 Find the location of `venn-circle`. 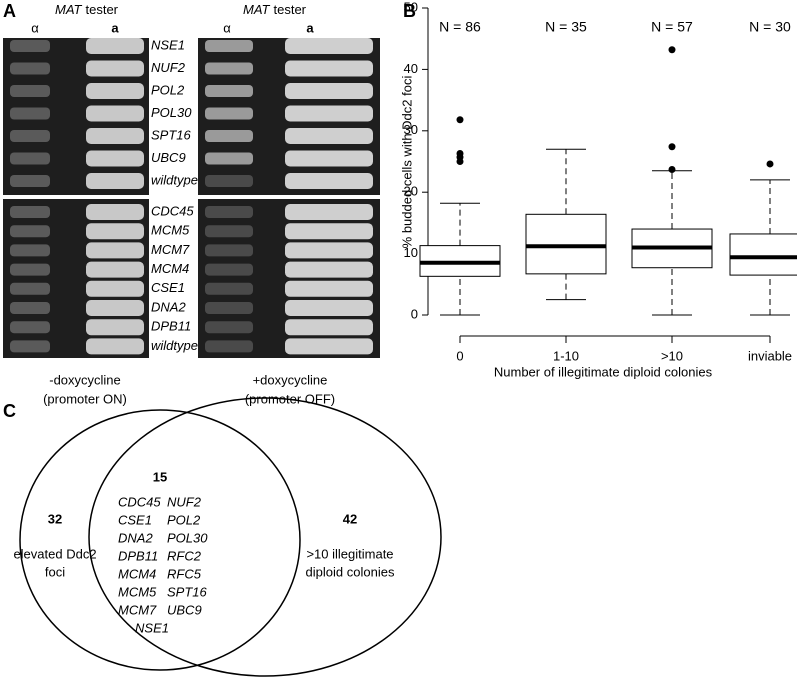

venn-circle is located at coordinates (160, 540).